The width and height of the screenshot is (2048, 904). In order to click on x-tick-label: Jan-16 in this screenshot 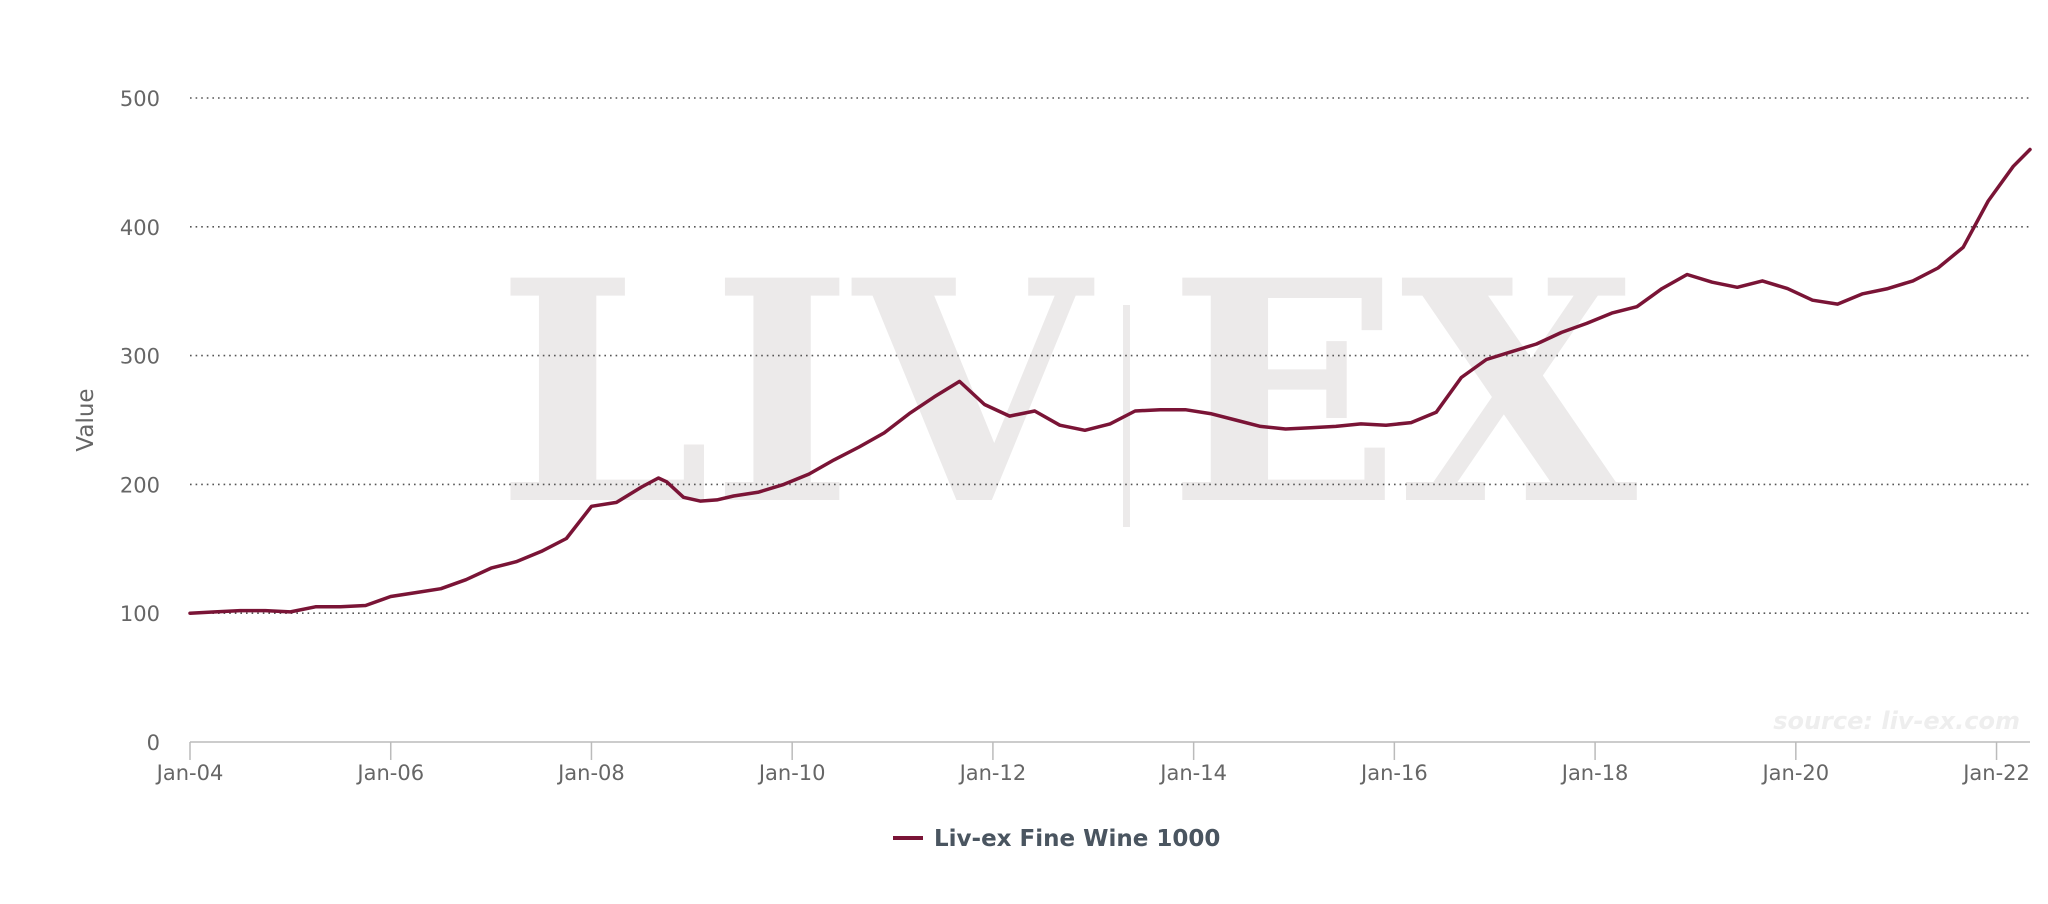, I will do `click(1393, 773)`.